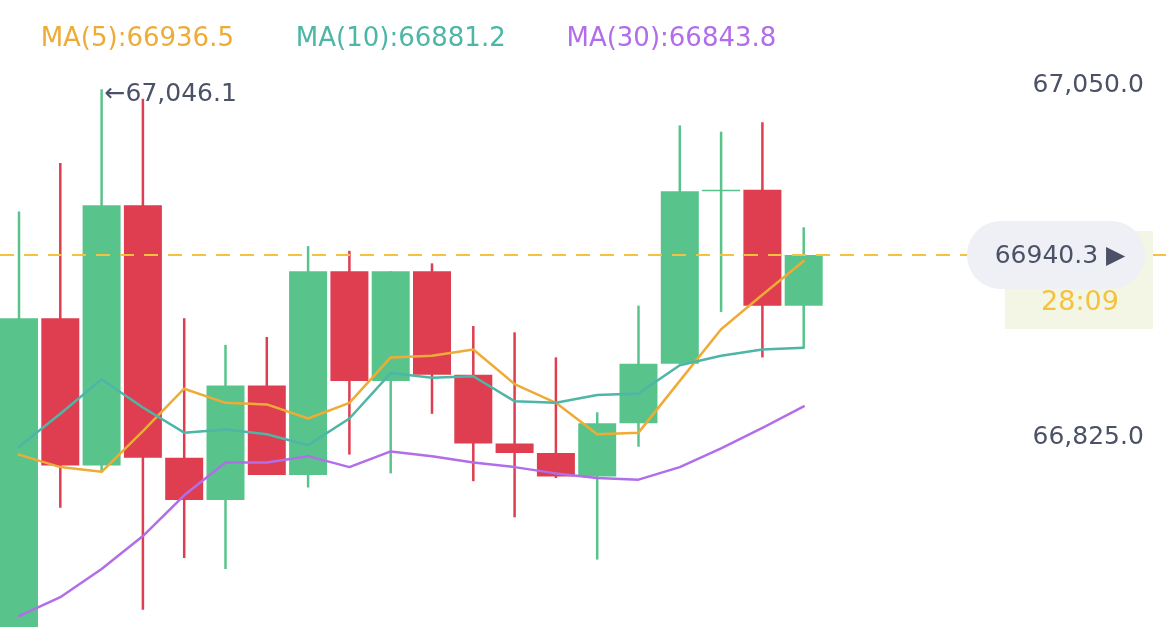 The image size is (1170, 627). What do you see at coordinates (514, 425) in the screenshot?
I see `candlestick` at bounding box center [514, 425].